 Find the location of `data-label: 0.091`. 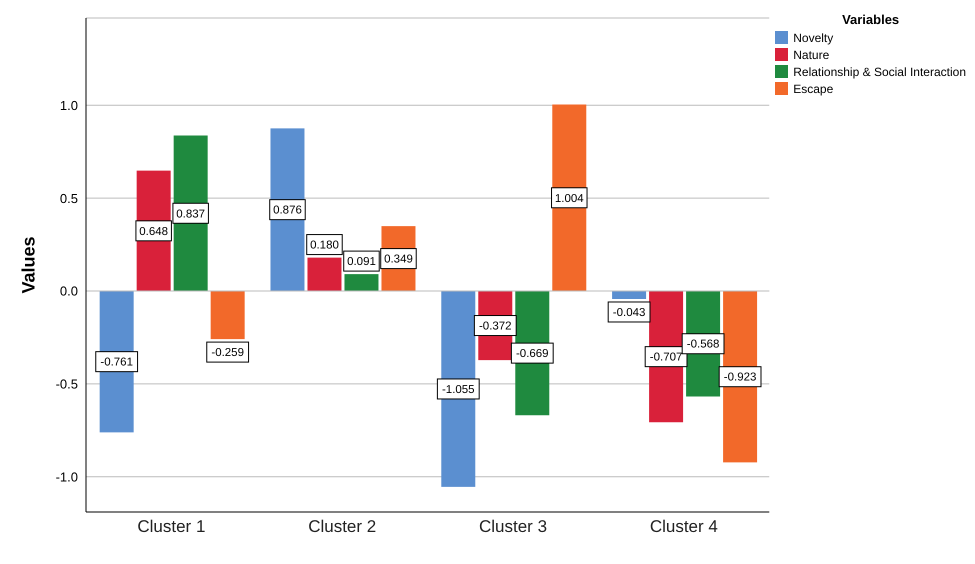

data-label: 0.091 is located at coordinates (361, 262).